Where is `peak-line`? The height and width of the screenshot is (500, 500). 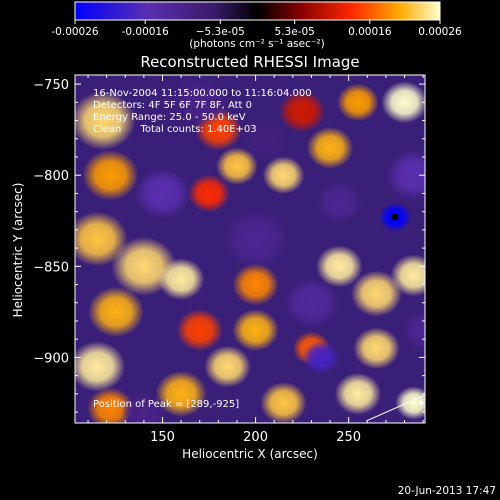 peak-line is located at coordinates (395, 408).